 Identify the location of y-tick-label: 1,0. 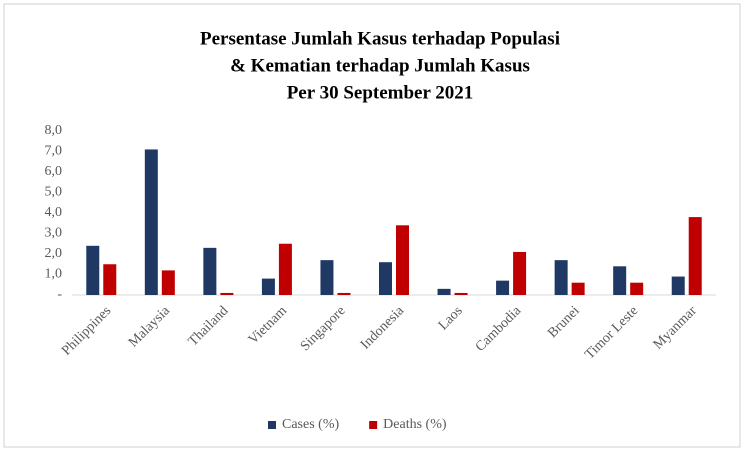
(54, 274).